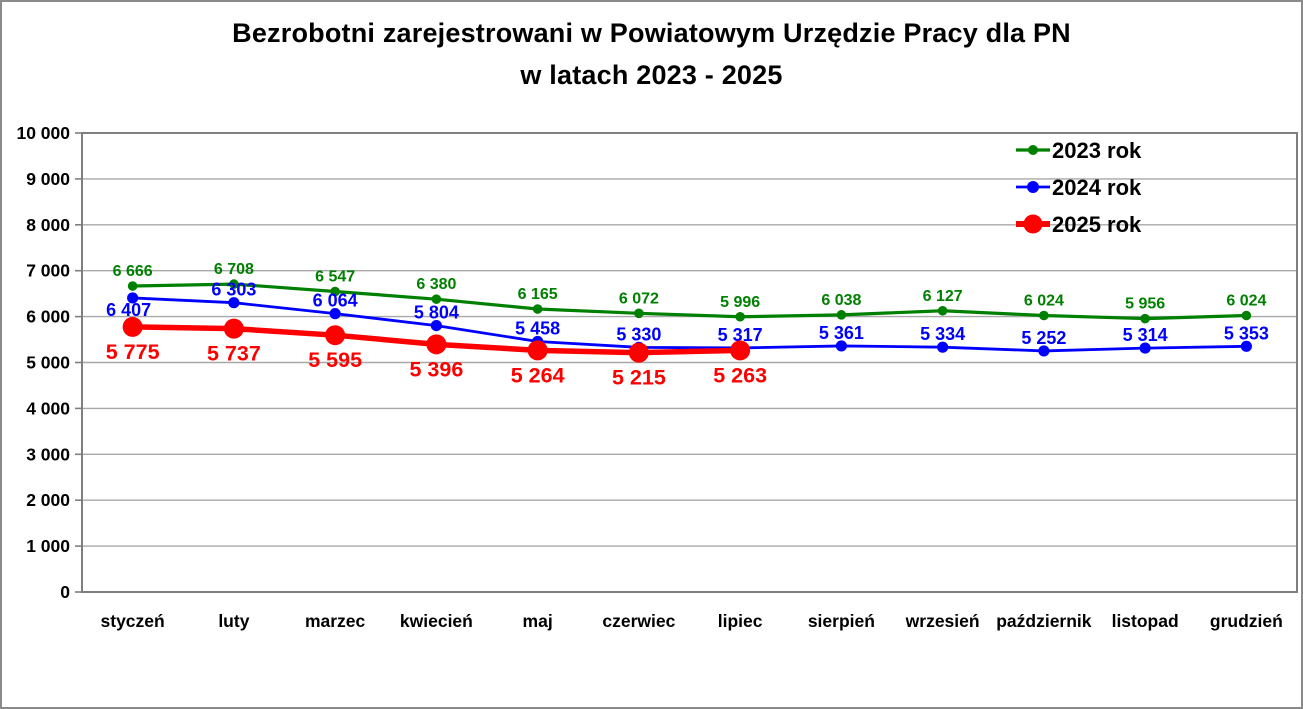 Image resolution: width=1303 pixels, height=709 pixels. Describe the element at coordinates (639, 313) in the screenshot. I see `data-point-2023-rok-czerwiec` at that location.